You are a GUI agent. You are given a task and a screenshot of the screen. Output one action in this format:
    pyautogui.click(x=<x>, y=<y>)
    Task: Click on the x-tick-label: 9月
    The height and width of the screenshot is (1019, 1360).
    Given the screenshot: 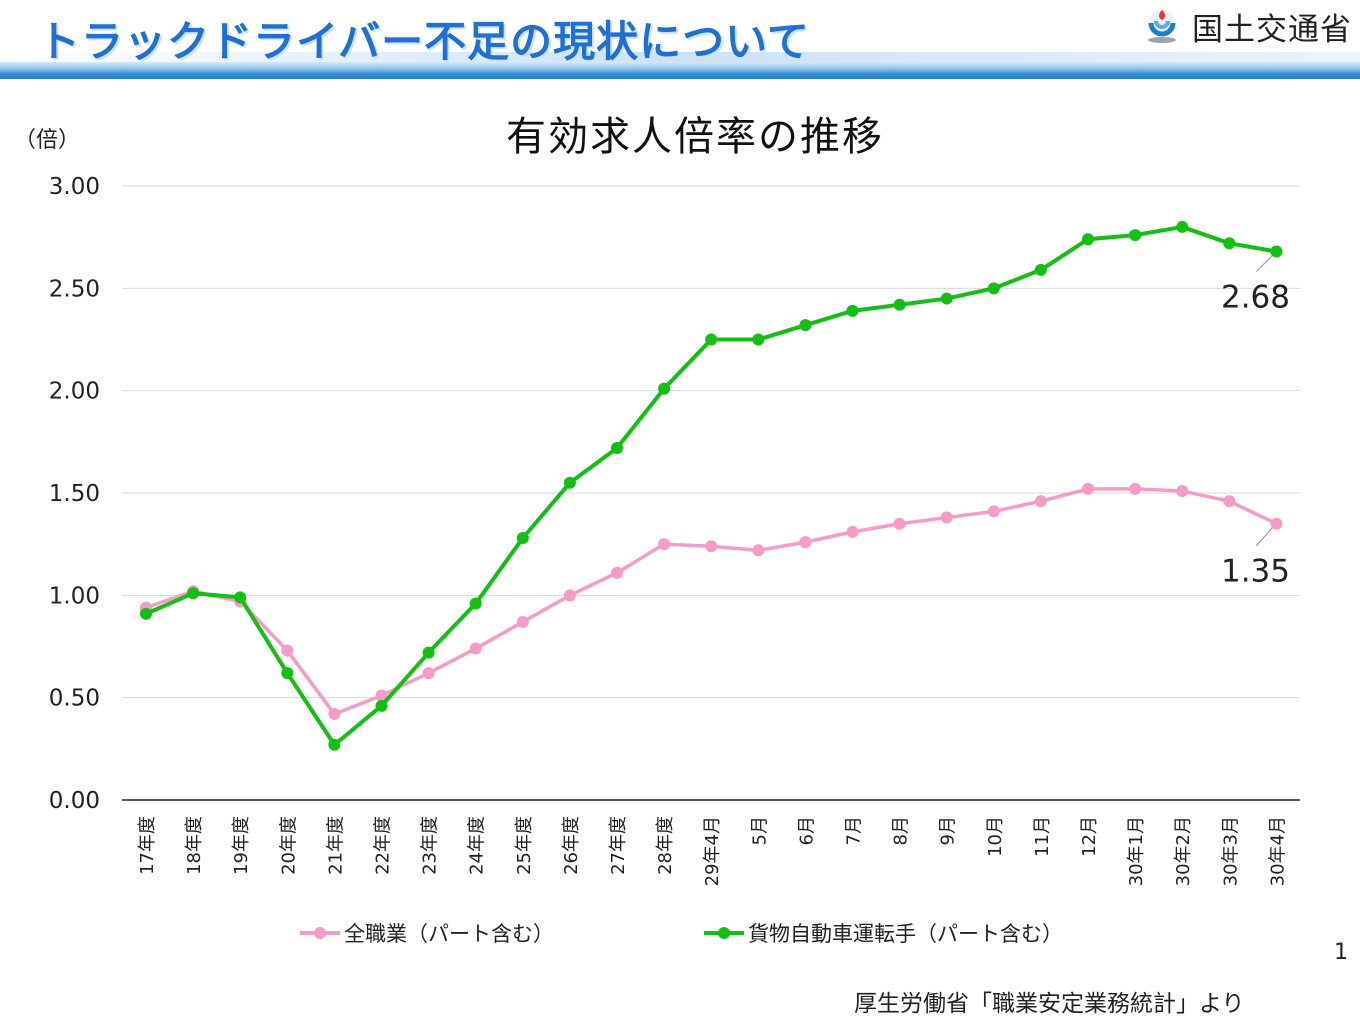 What is the action you would take?
    pyautogui.click(x=948, y=830)
    